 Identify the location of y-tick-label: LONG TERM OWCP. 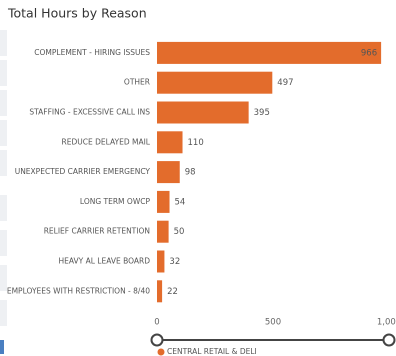
(115, 201).